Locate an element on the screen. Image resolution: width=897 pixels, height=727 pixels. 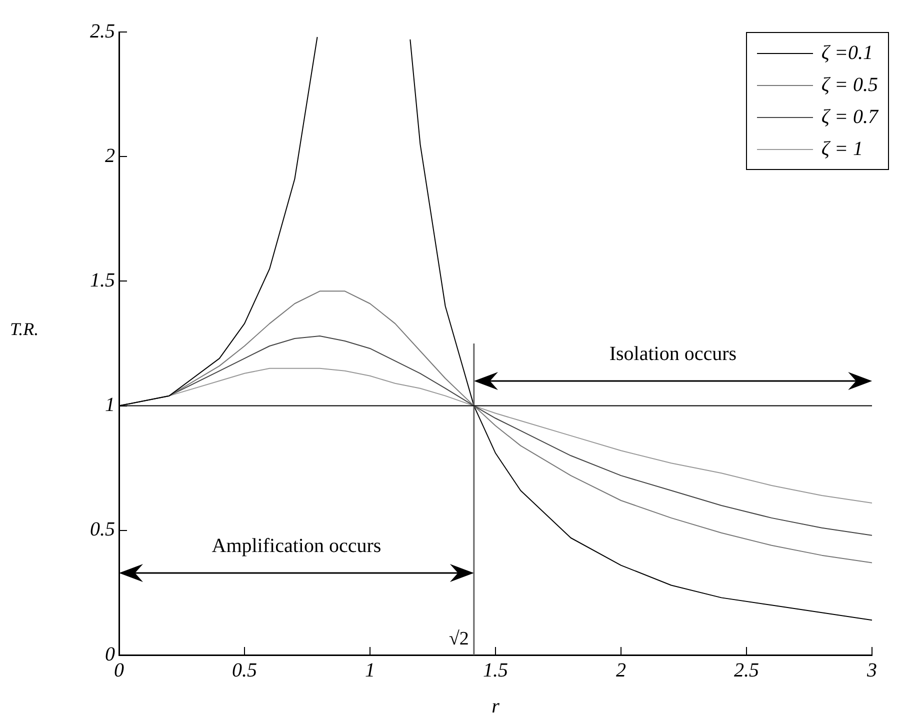
annotation: Isolation occurs is located at coordinates (673, 354).